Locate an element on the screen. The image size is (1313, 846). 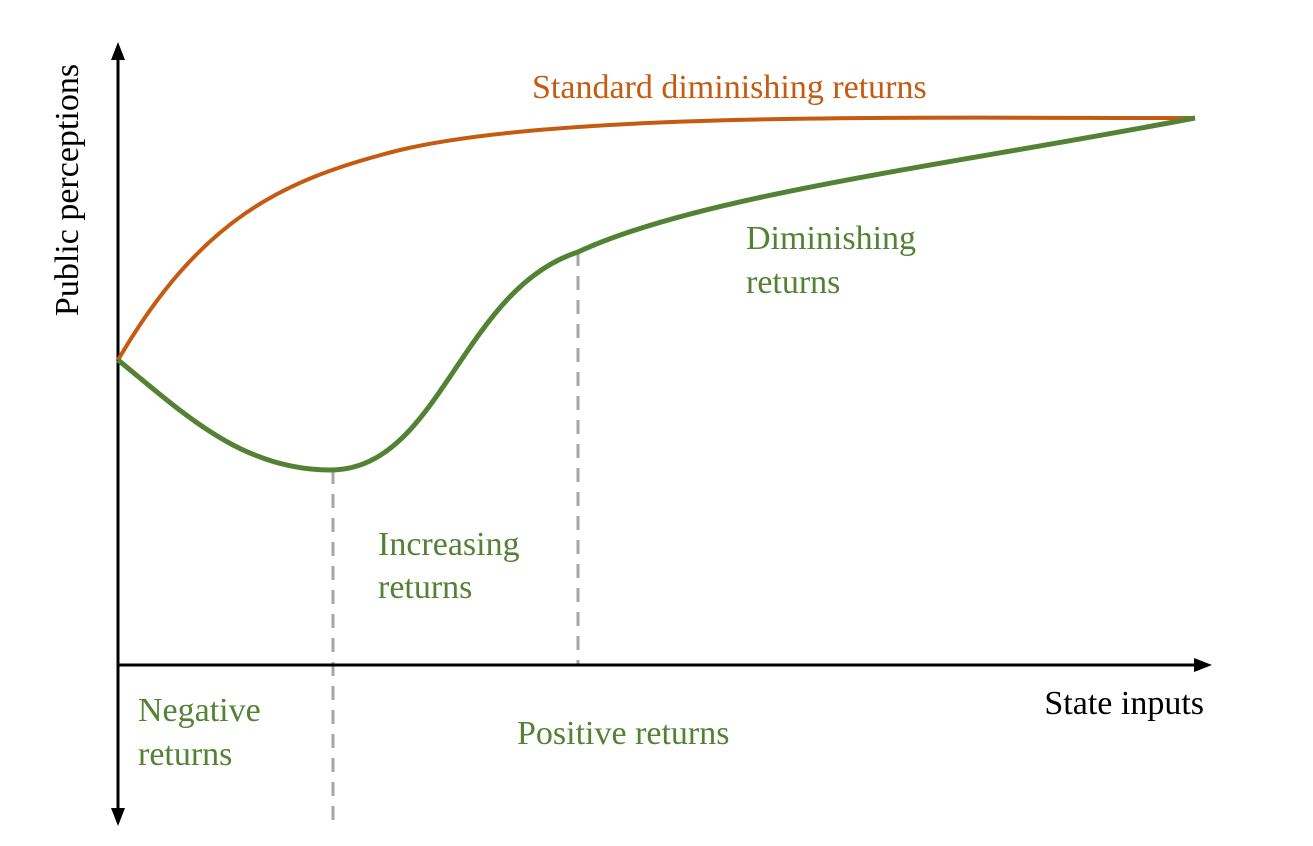
y-axis-label: Public perceptions is located at coordinates (67, 190).